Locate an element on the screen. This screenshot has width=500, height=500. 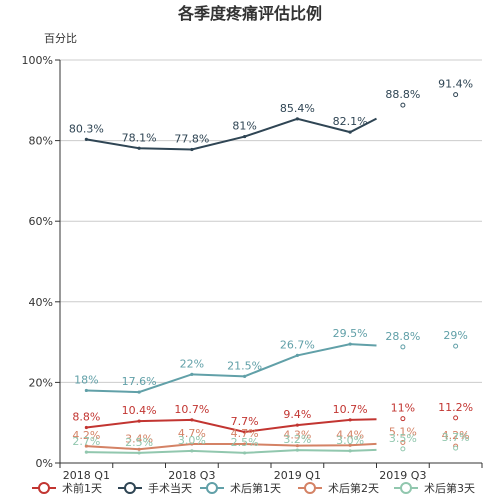
data-label: 4.4% is located at coordinates (350, 434).